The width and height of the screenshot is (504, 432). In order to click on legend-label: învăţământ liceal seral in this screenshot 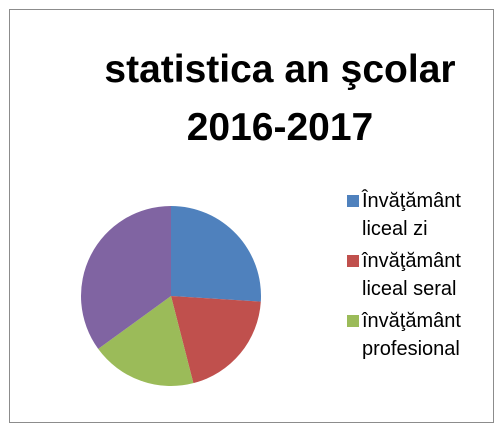, I will do `click(411, 275)`.